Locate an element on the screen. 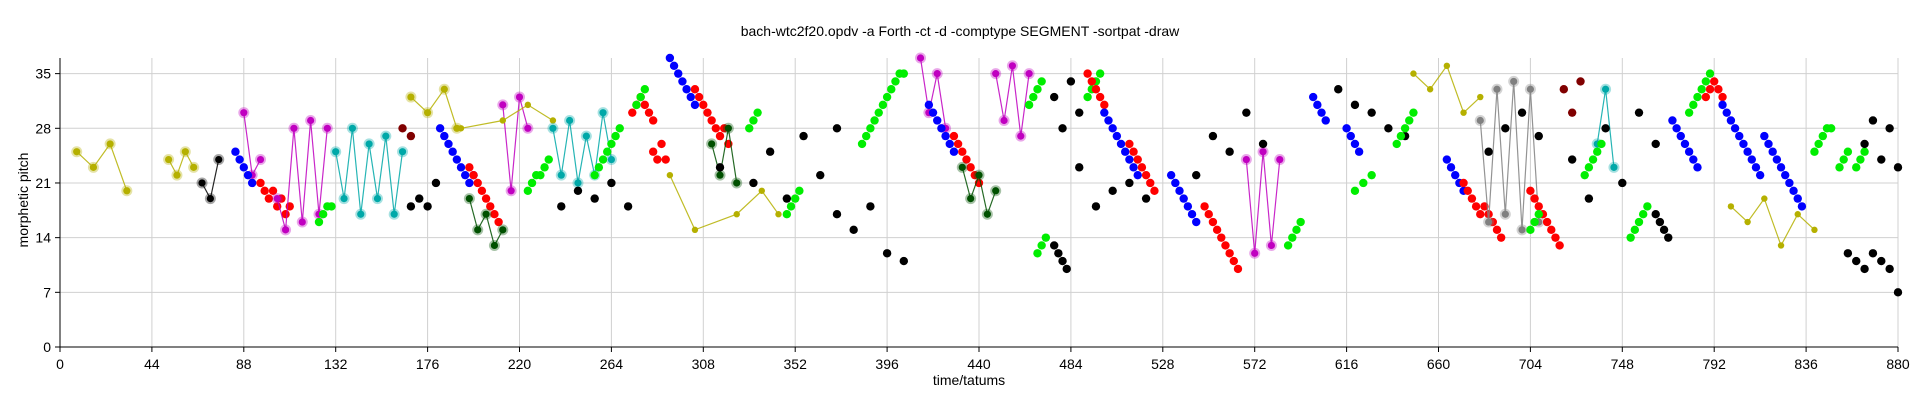 This screenshot has width=1920, height=401. series-red is located at coordinates (1096, 89).